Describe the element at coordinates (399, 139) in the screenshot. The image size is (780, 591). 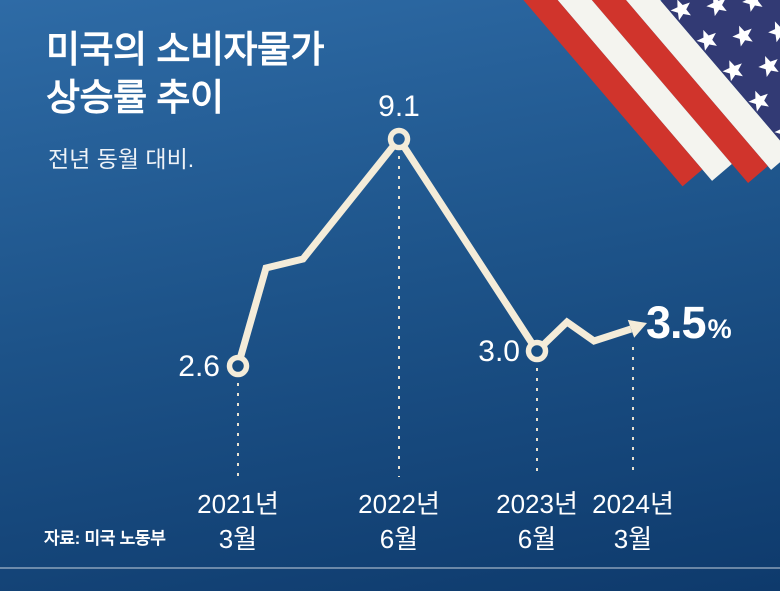
I see `data-point-marker-2022` at that location.